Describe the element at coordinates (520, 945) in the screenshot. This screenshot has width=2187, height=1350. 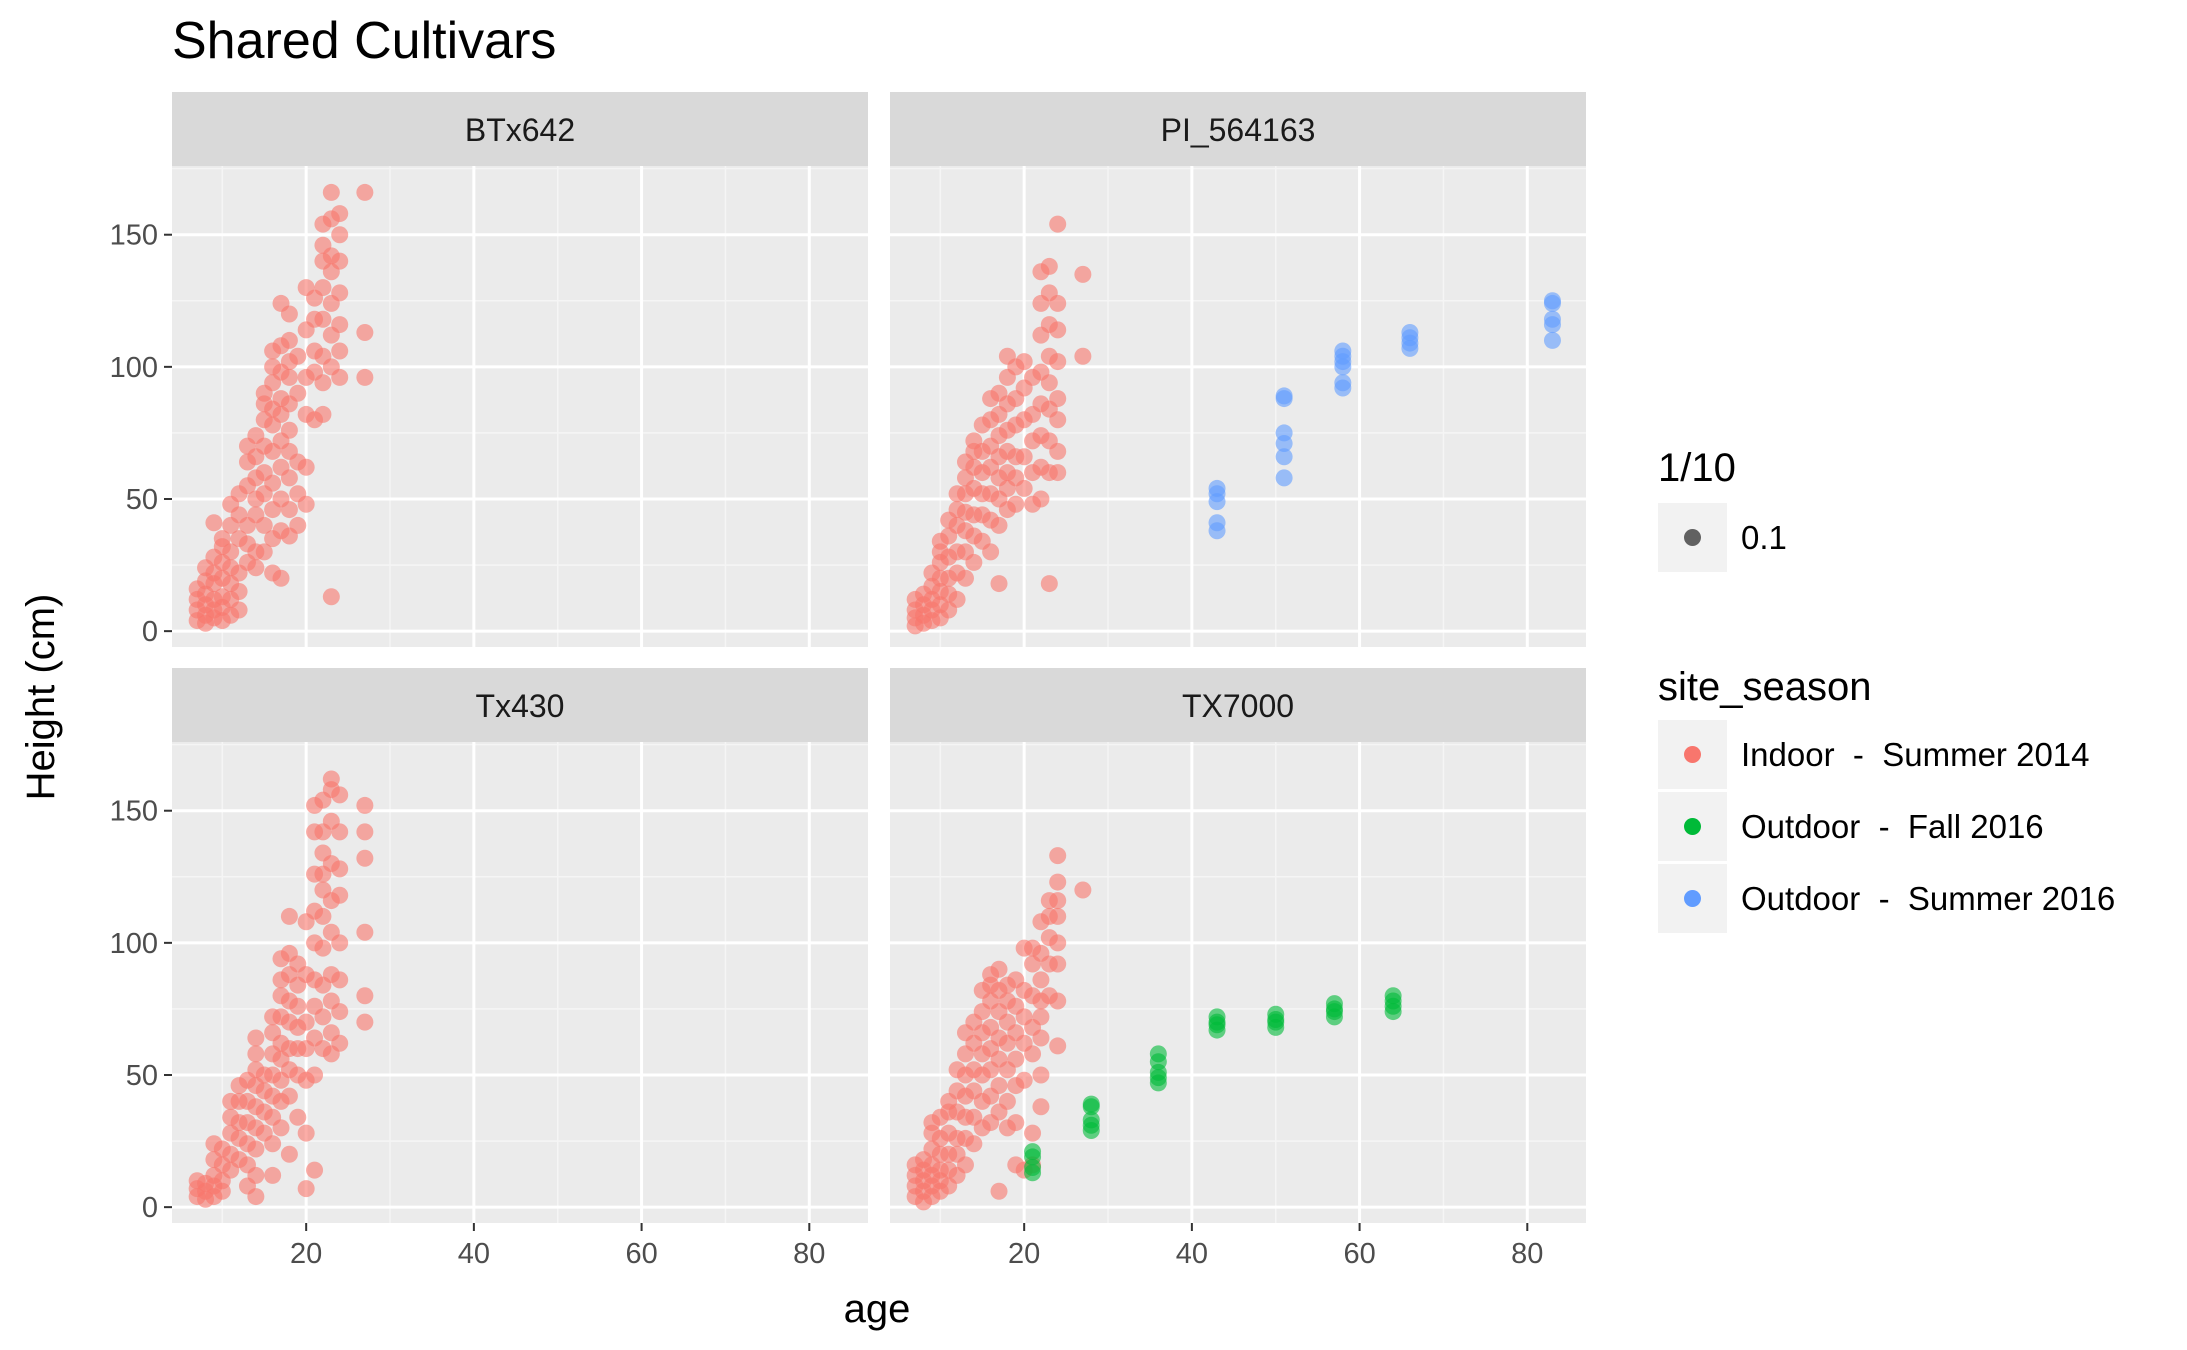
I see `facet-panel: Tx430` at that location.